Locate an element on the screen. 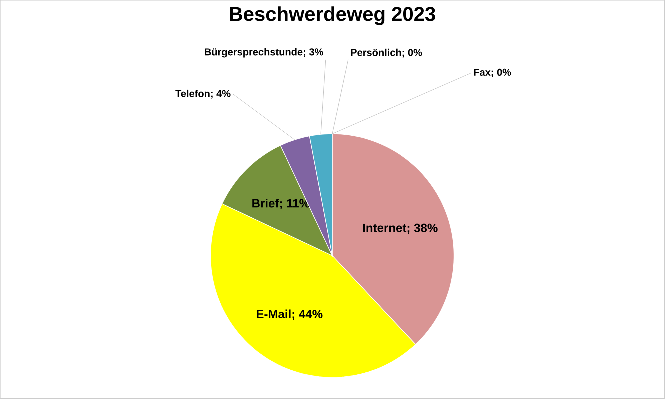 The height and width of the screenshot is (399, 665). slice-label: Telefon is located at coordinates (193, 94).